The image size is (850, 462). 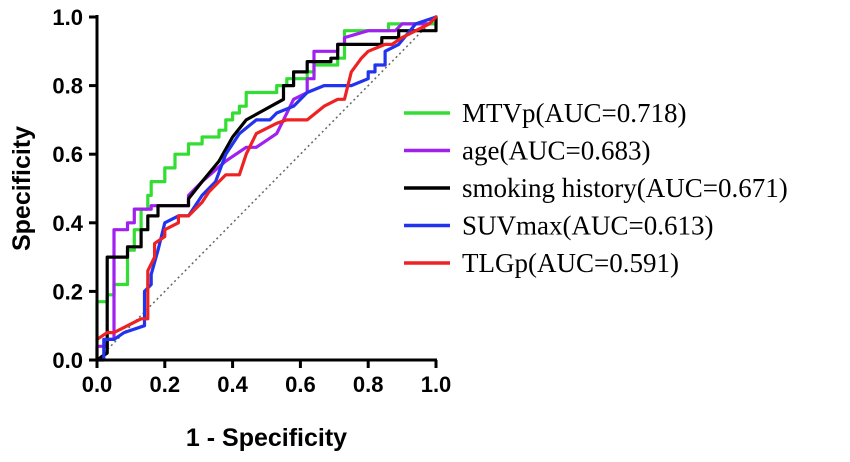 I want to click on legend-label: smoking history(AUC=0.671), so click(x=625, y=188).